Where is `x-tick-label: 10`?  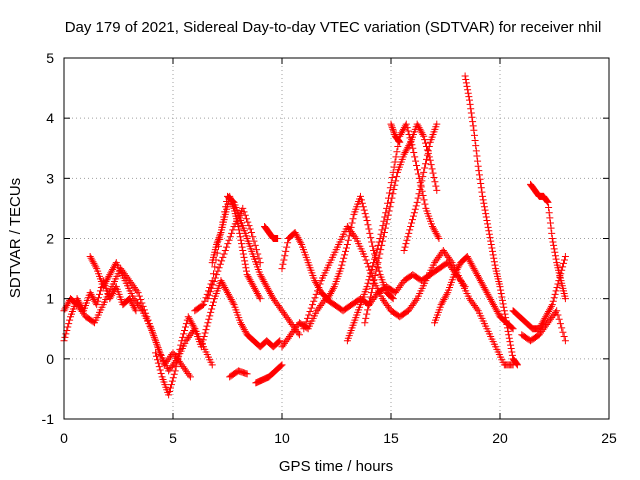
x-tick-label: 10 is located at coordinates (282, 438).